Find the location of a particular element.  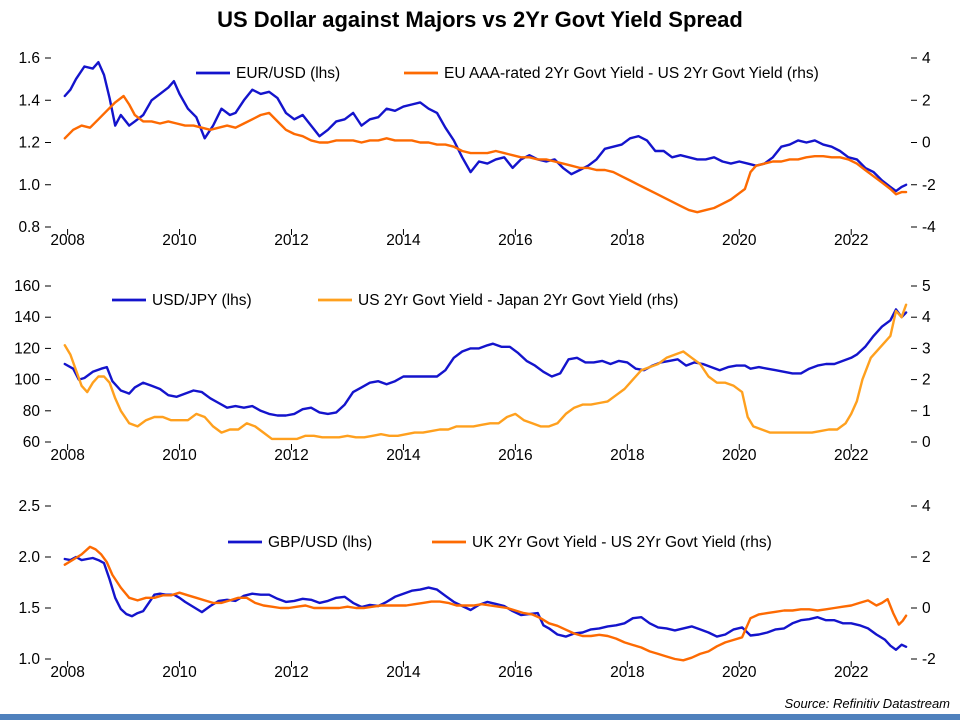

eurusd-legend-label: EUR/USD (lhs) is located at coordinates (288, 73).